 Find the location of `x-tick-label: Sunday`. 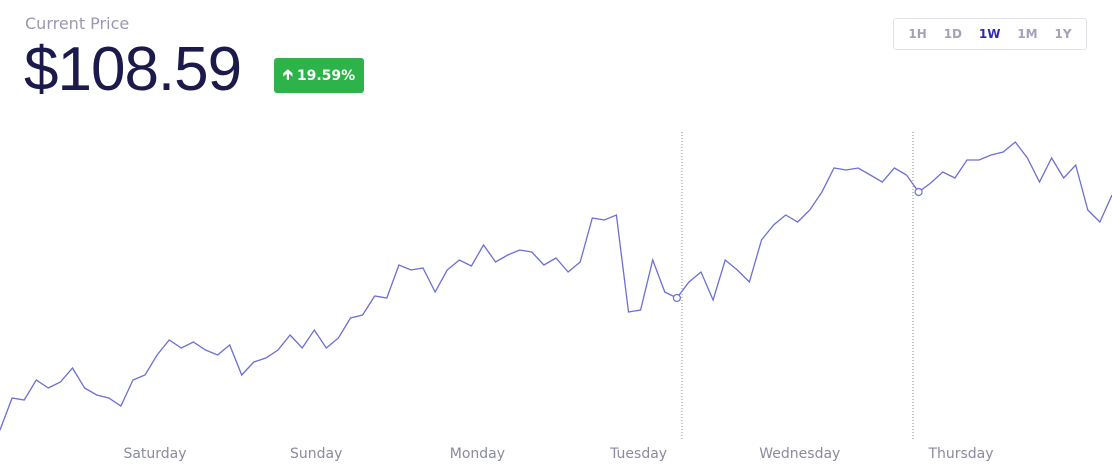

x-tick-label: Sunday is located at coordinates (316, 454).